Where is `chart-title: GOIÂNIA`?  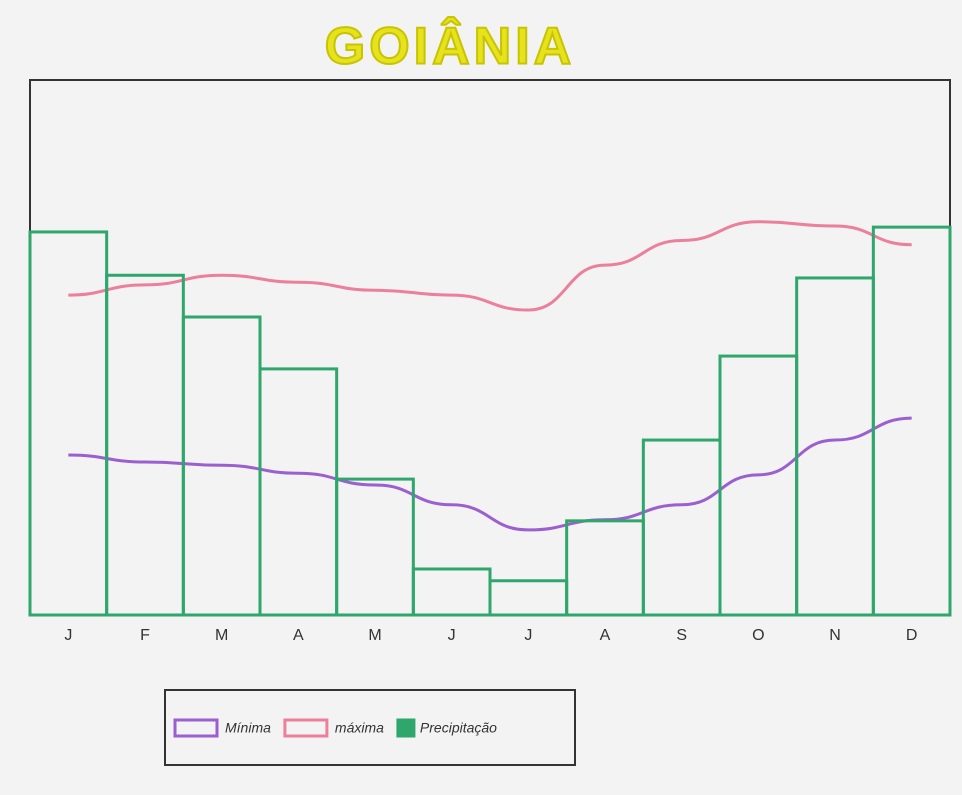
chart-title: GOIÂNIA is located at coordinates (450, 46).